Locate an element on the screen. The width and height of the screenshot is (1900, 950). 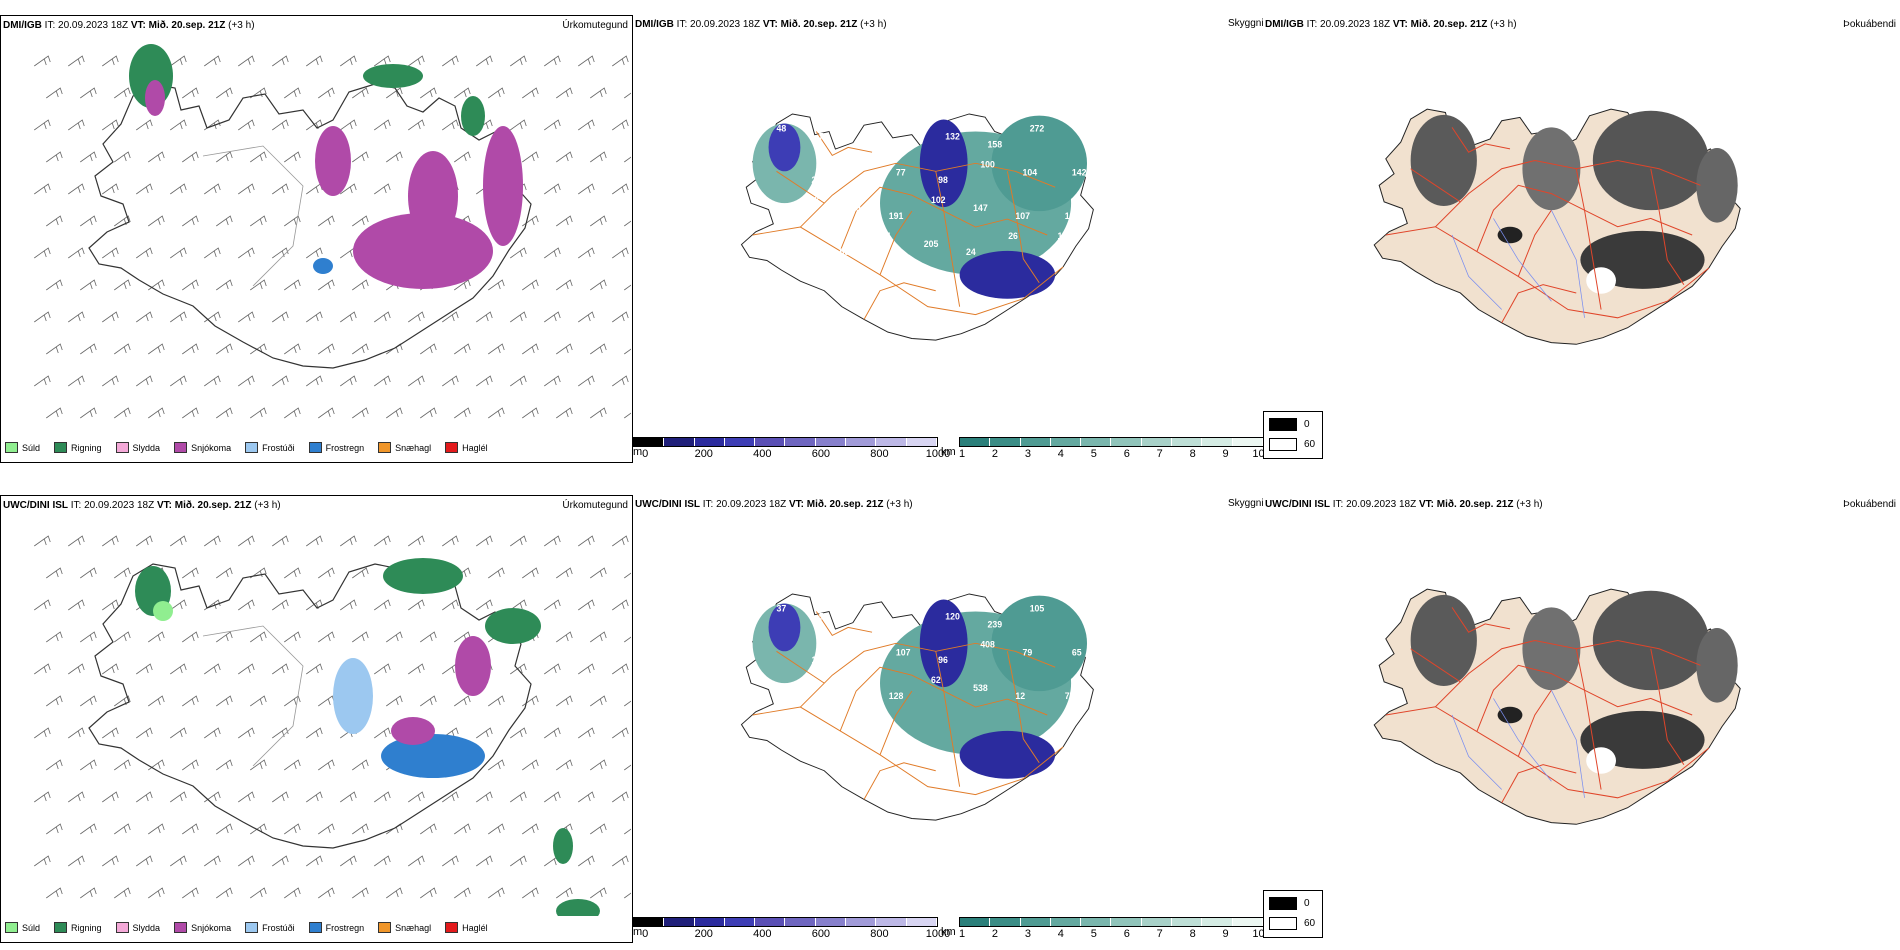
glacier-area is located at coordinates (1601, 760).